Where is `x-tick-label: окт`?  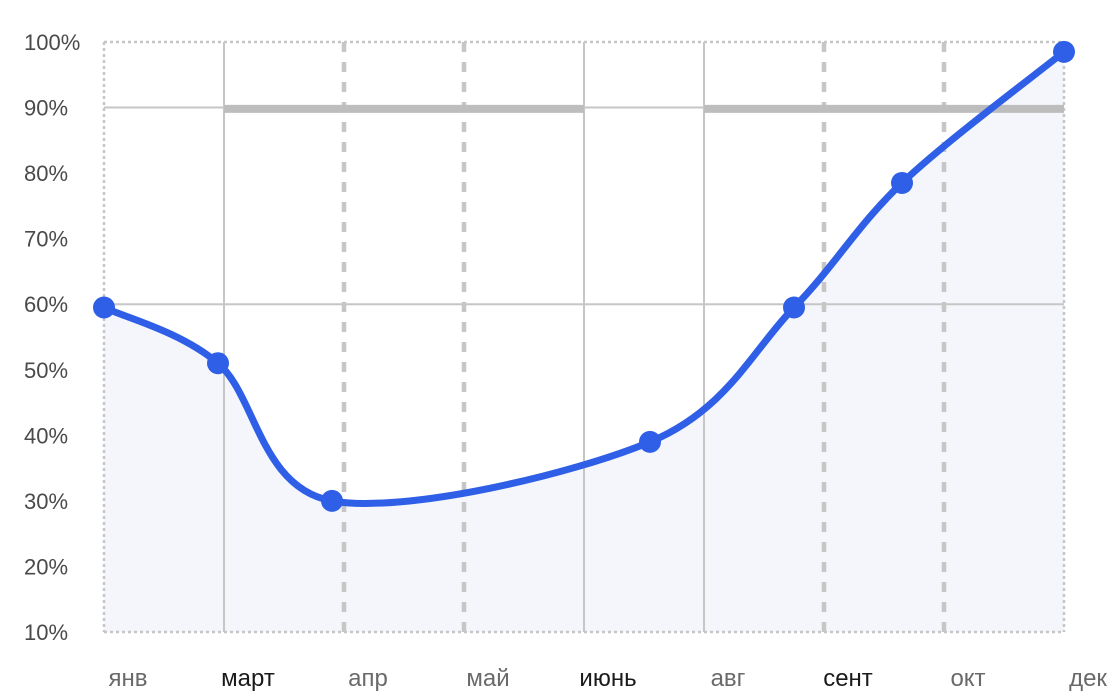 x-tick-label: окт is located at coordinates (967, 678).